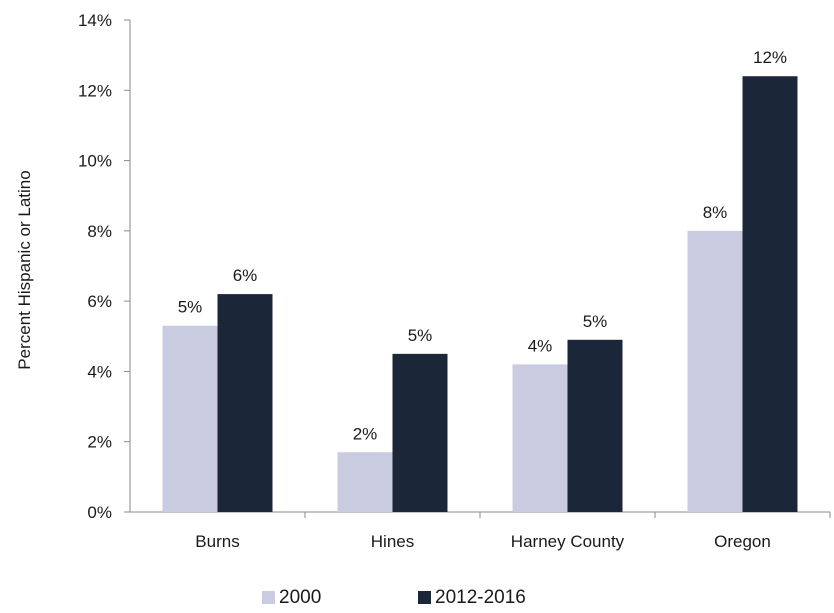 Image resolution: width=834 pixels, height=613 pixels. What do you see at coordinates (568, 541) in the screenshot?
I see `x-tick-label: Harney County` at bounding box center [568, 541].